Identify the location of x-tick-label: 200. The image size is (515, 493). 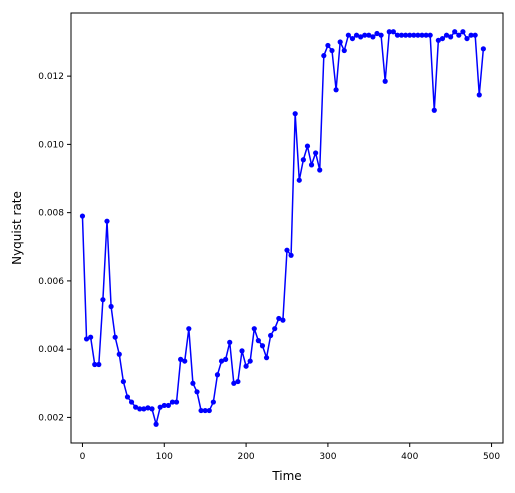
(245, 457).